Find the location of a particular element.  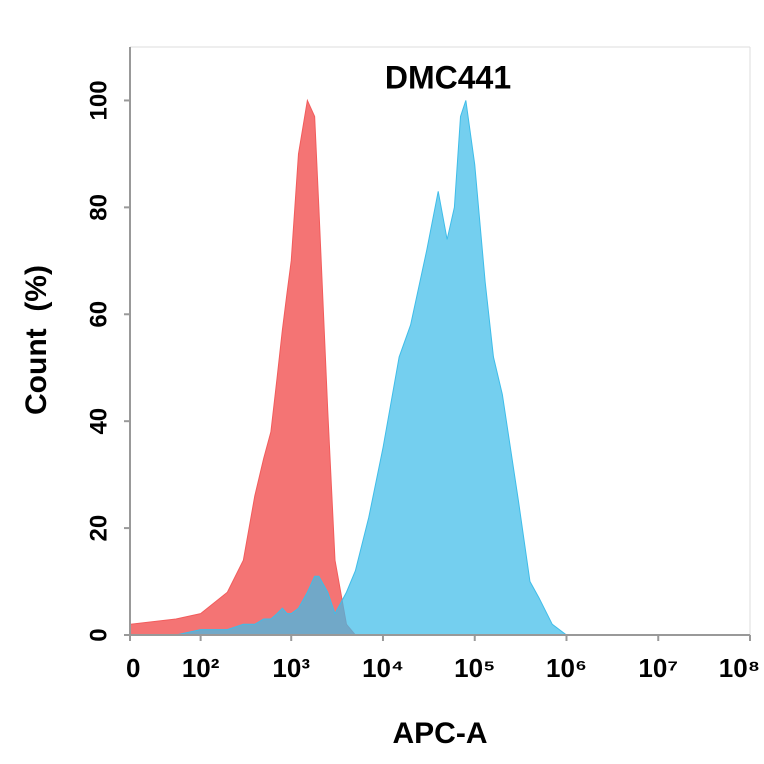

x-tick-label: 0 is located at coordinates (133, 668).